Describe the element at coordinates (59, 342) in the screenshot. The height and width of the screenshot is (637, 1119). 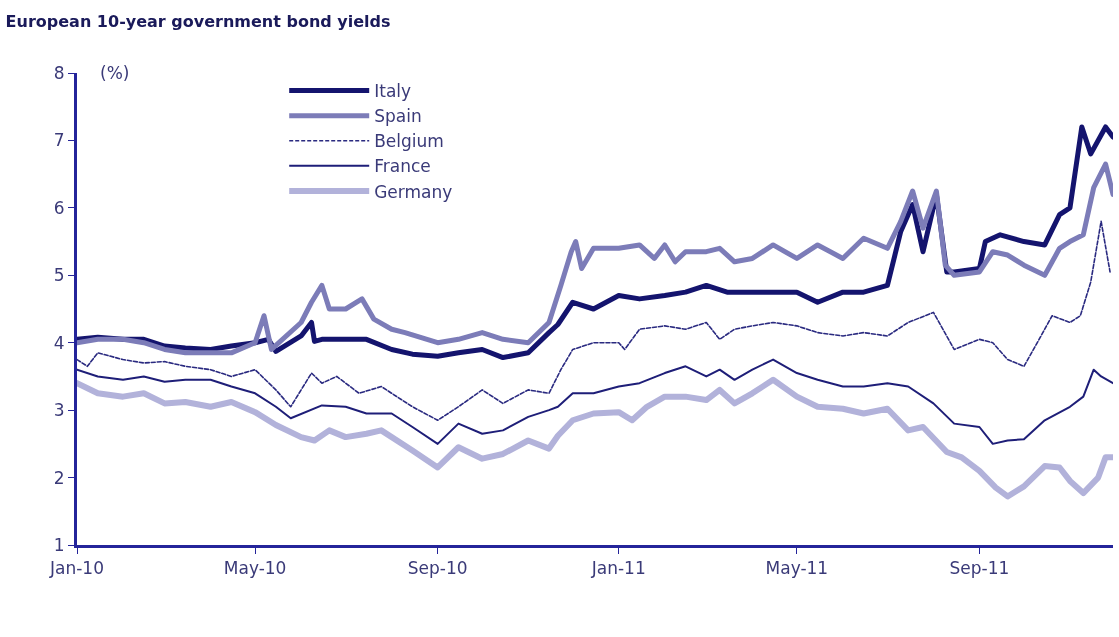
I see `y-tick-label: 4` at that location.